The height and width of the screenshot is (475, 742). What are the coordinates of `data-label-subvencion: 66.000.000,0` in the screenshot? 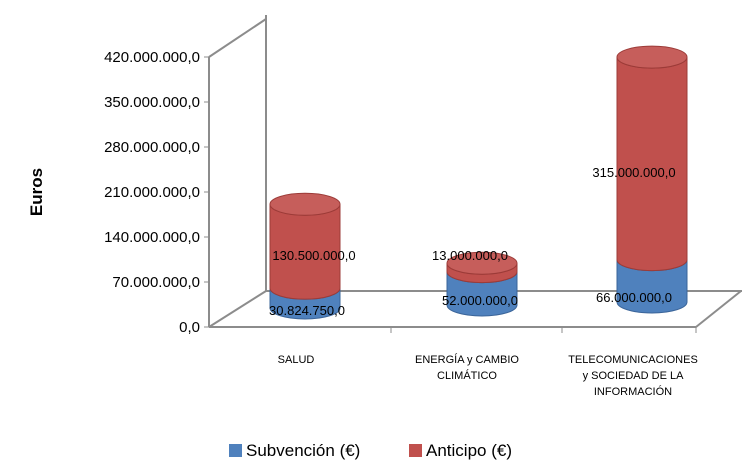 It's located at (634, 297).